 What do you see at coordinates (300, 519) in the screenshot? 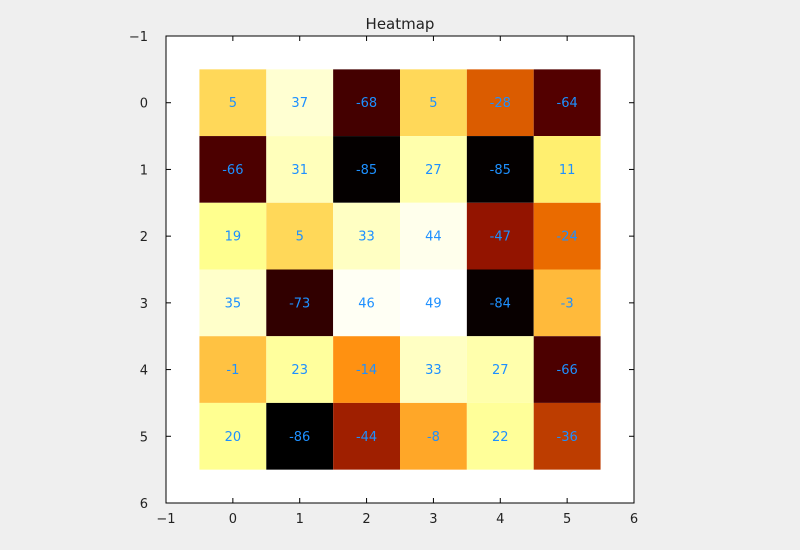
I see `x-tick-label: 1` at bounding box center [300, 519].